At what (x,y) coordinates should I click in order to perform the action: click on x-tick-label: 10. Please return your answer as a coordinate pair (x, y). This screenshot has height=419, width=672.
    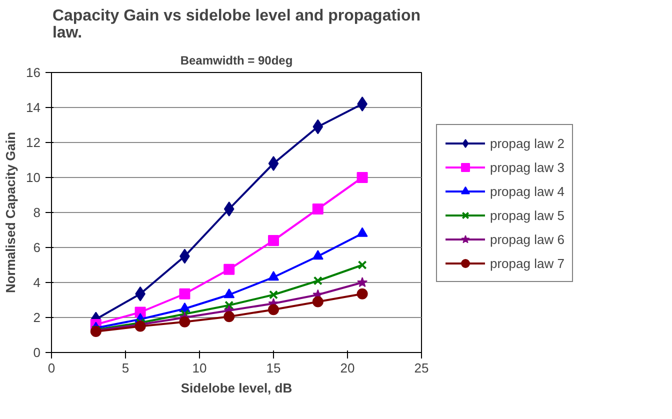
    Looking at the image, I should click on (199, 368).